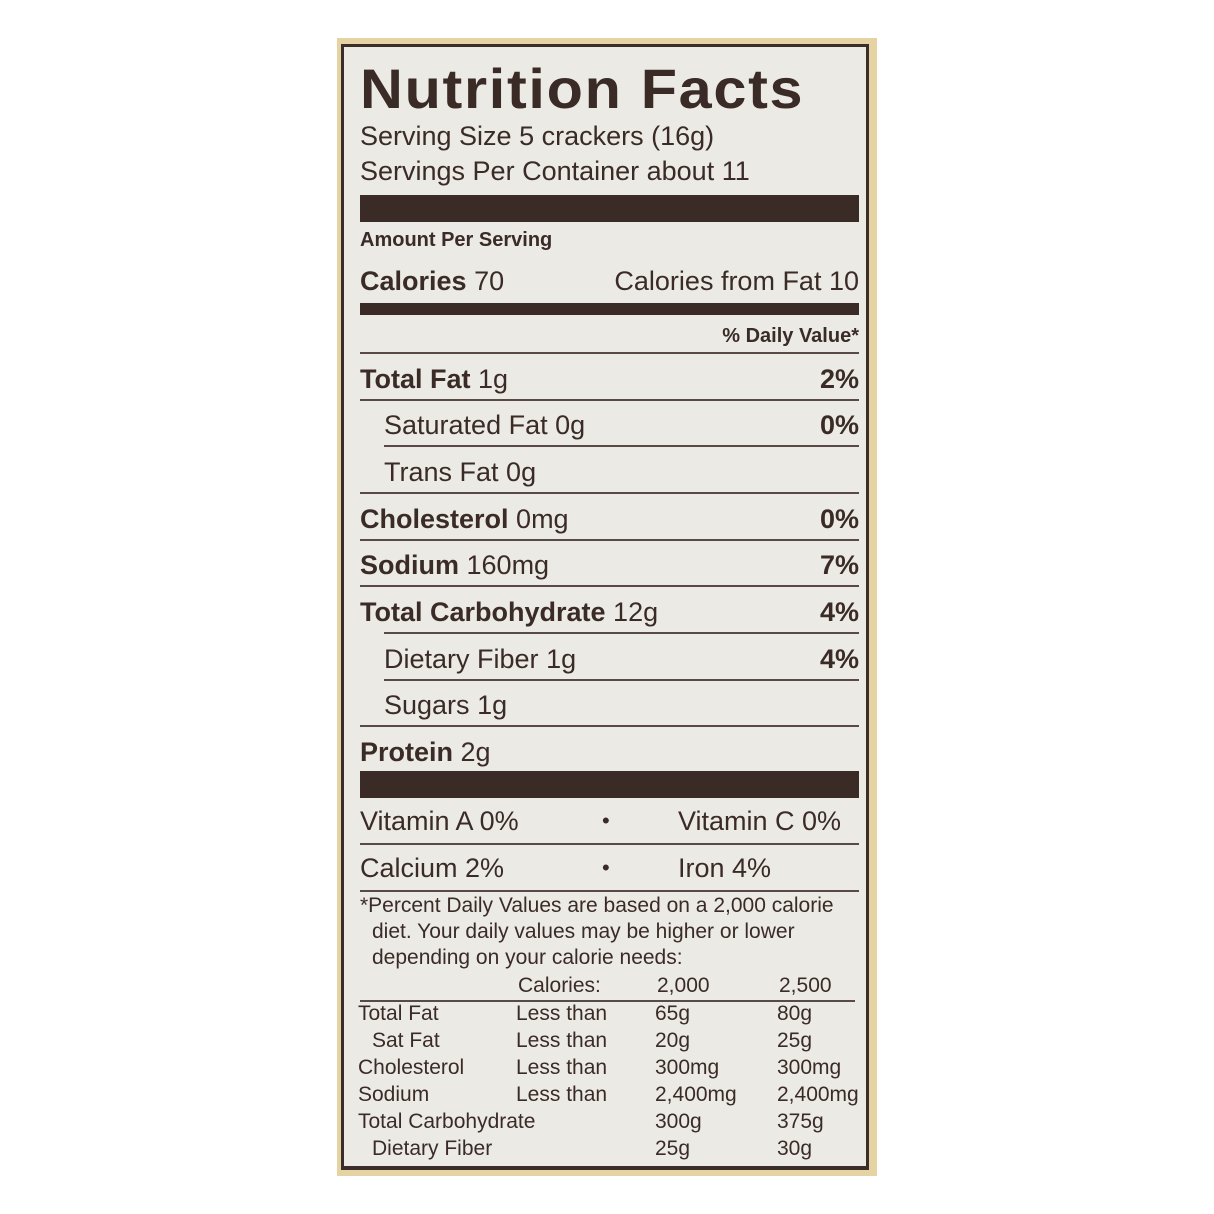 The image size is (1214, 1214). What do you see at coordinates (736, 281) in the screenshot?
I see `calories-from-fat: Calories from Fat 10` at bounding box center [736, 281].